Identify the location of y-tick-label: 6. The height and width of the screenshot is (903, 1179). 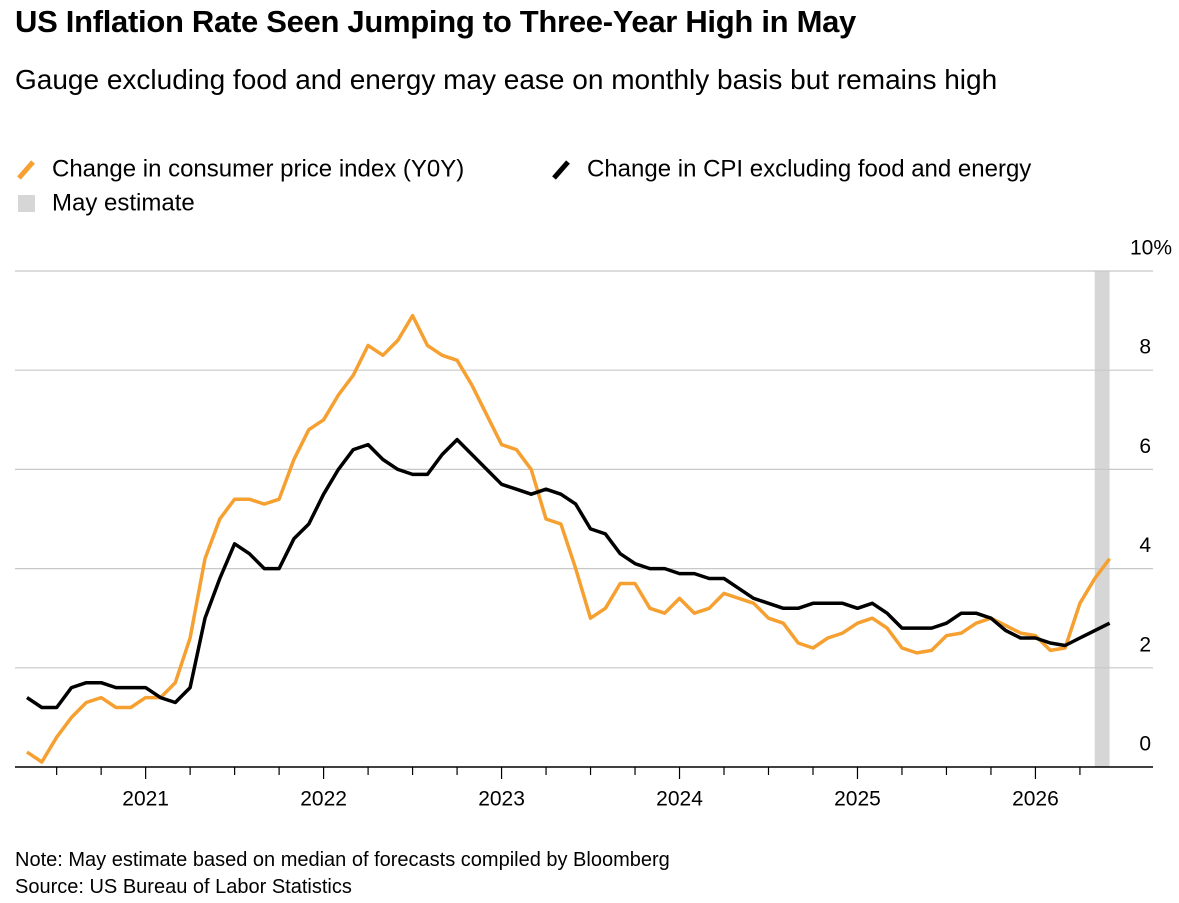
(1145, 446).